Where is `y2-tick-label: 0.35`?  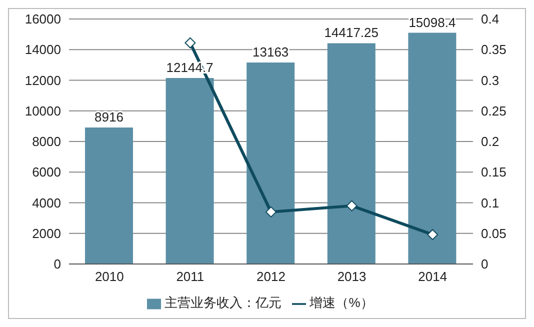
y2-tick-label: 0.35 is located at coordinates (493, 50).